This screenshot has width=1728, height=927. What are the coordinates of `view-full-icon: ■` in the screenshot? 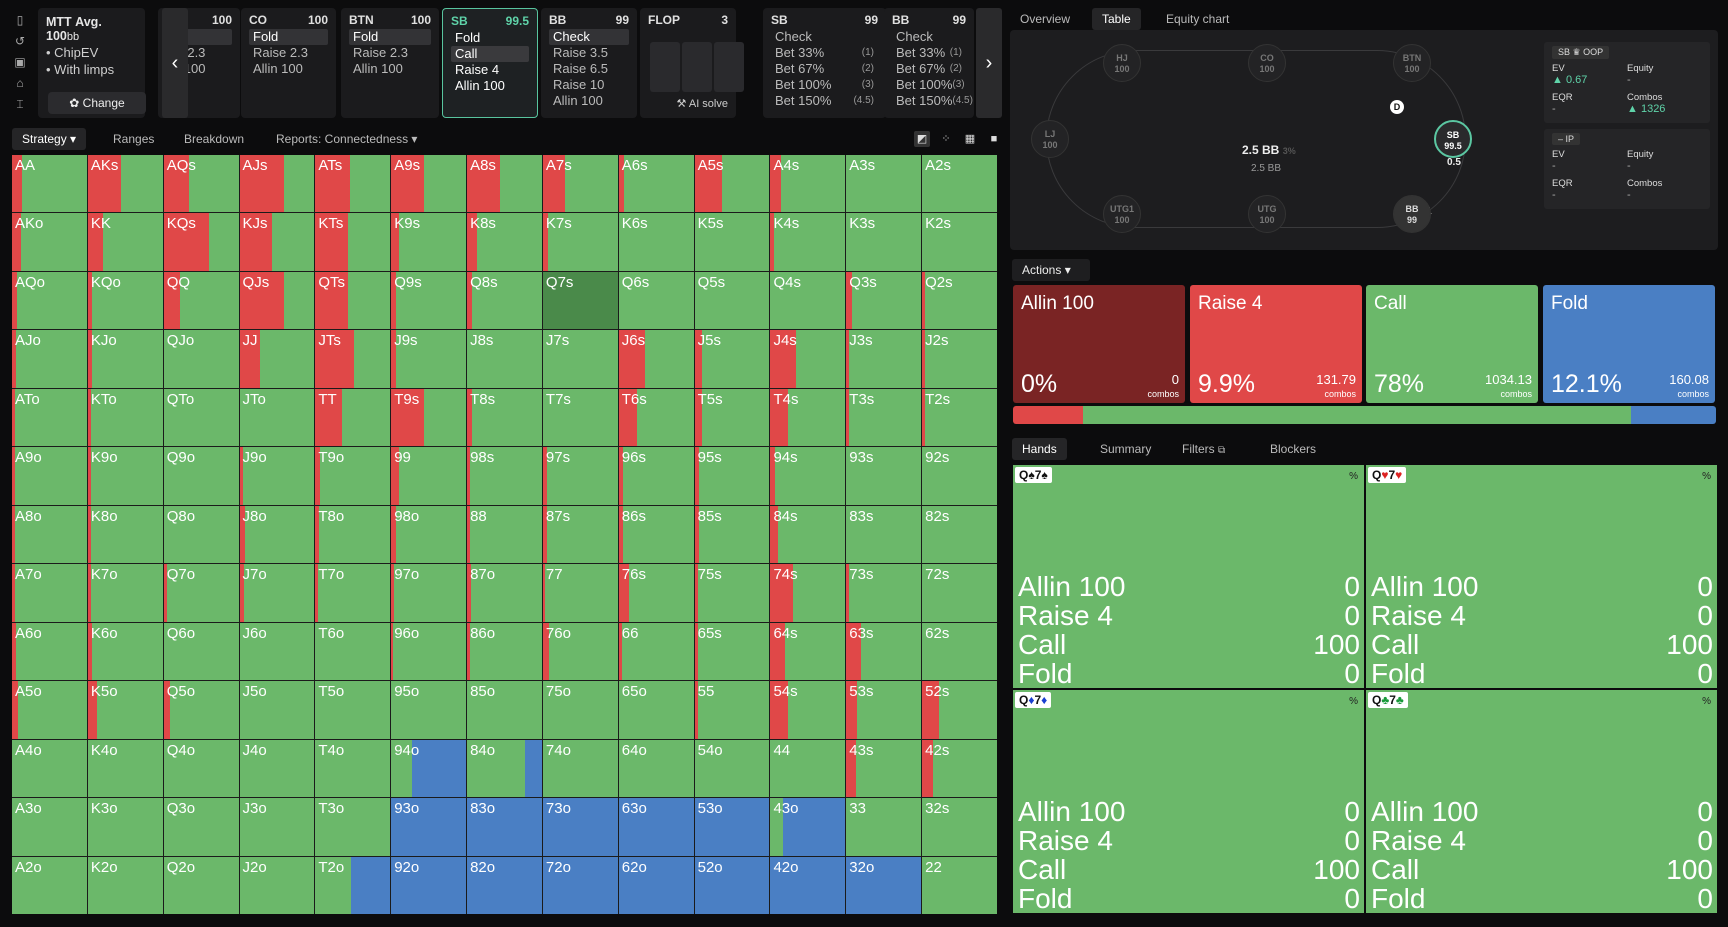 It's located at (994, 139).